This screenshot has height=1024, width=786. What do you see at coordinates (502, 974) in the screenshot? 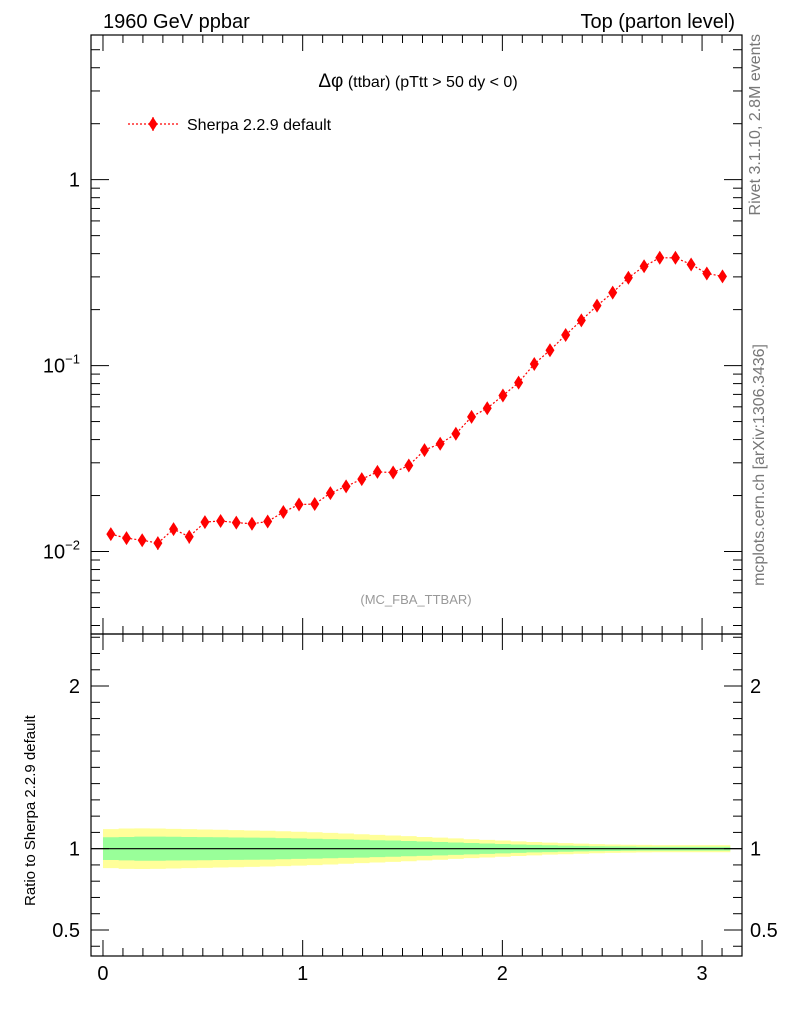
I see `x-tick-label-2: 2` at bounding box center [502, 974].